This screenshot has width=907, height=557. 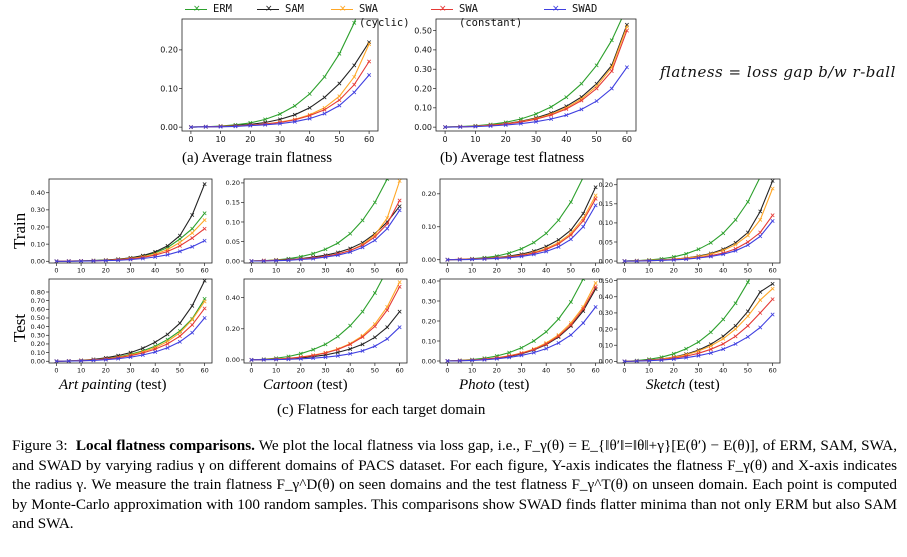 What do you see at coordinates (197, 9) in the screenshot?
I see `legend-marker: ×` at bounding box center [197, 9].